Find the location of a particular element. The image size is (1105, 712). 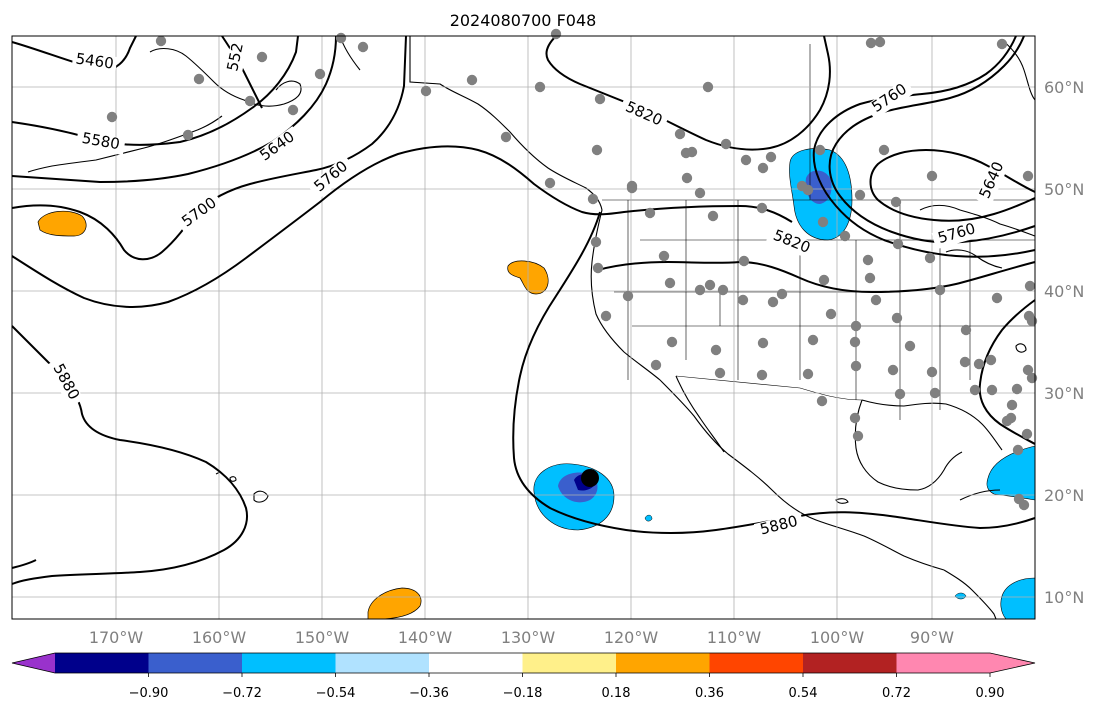

longitude-tick-label: 120°W is located at coordinates (631, 637).